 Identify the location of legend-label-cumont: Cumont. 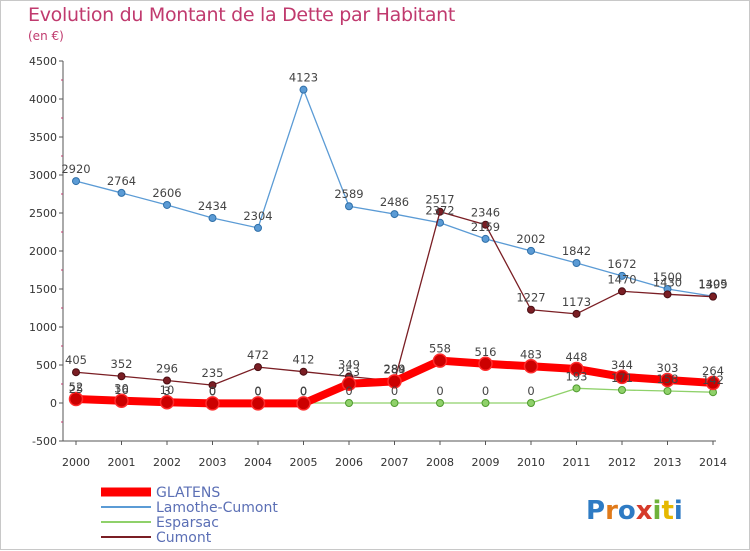
(184, 538).